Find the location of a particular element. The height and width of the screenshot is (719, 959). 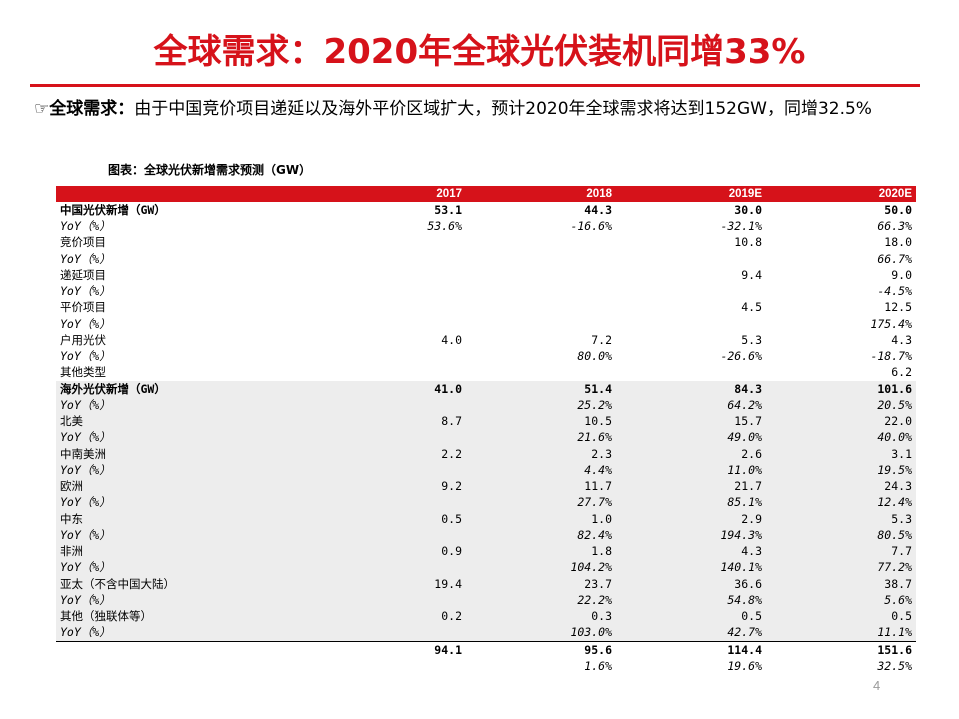

table-cell: 41.0 is located at coordinates (376, 389).